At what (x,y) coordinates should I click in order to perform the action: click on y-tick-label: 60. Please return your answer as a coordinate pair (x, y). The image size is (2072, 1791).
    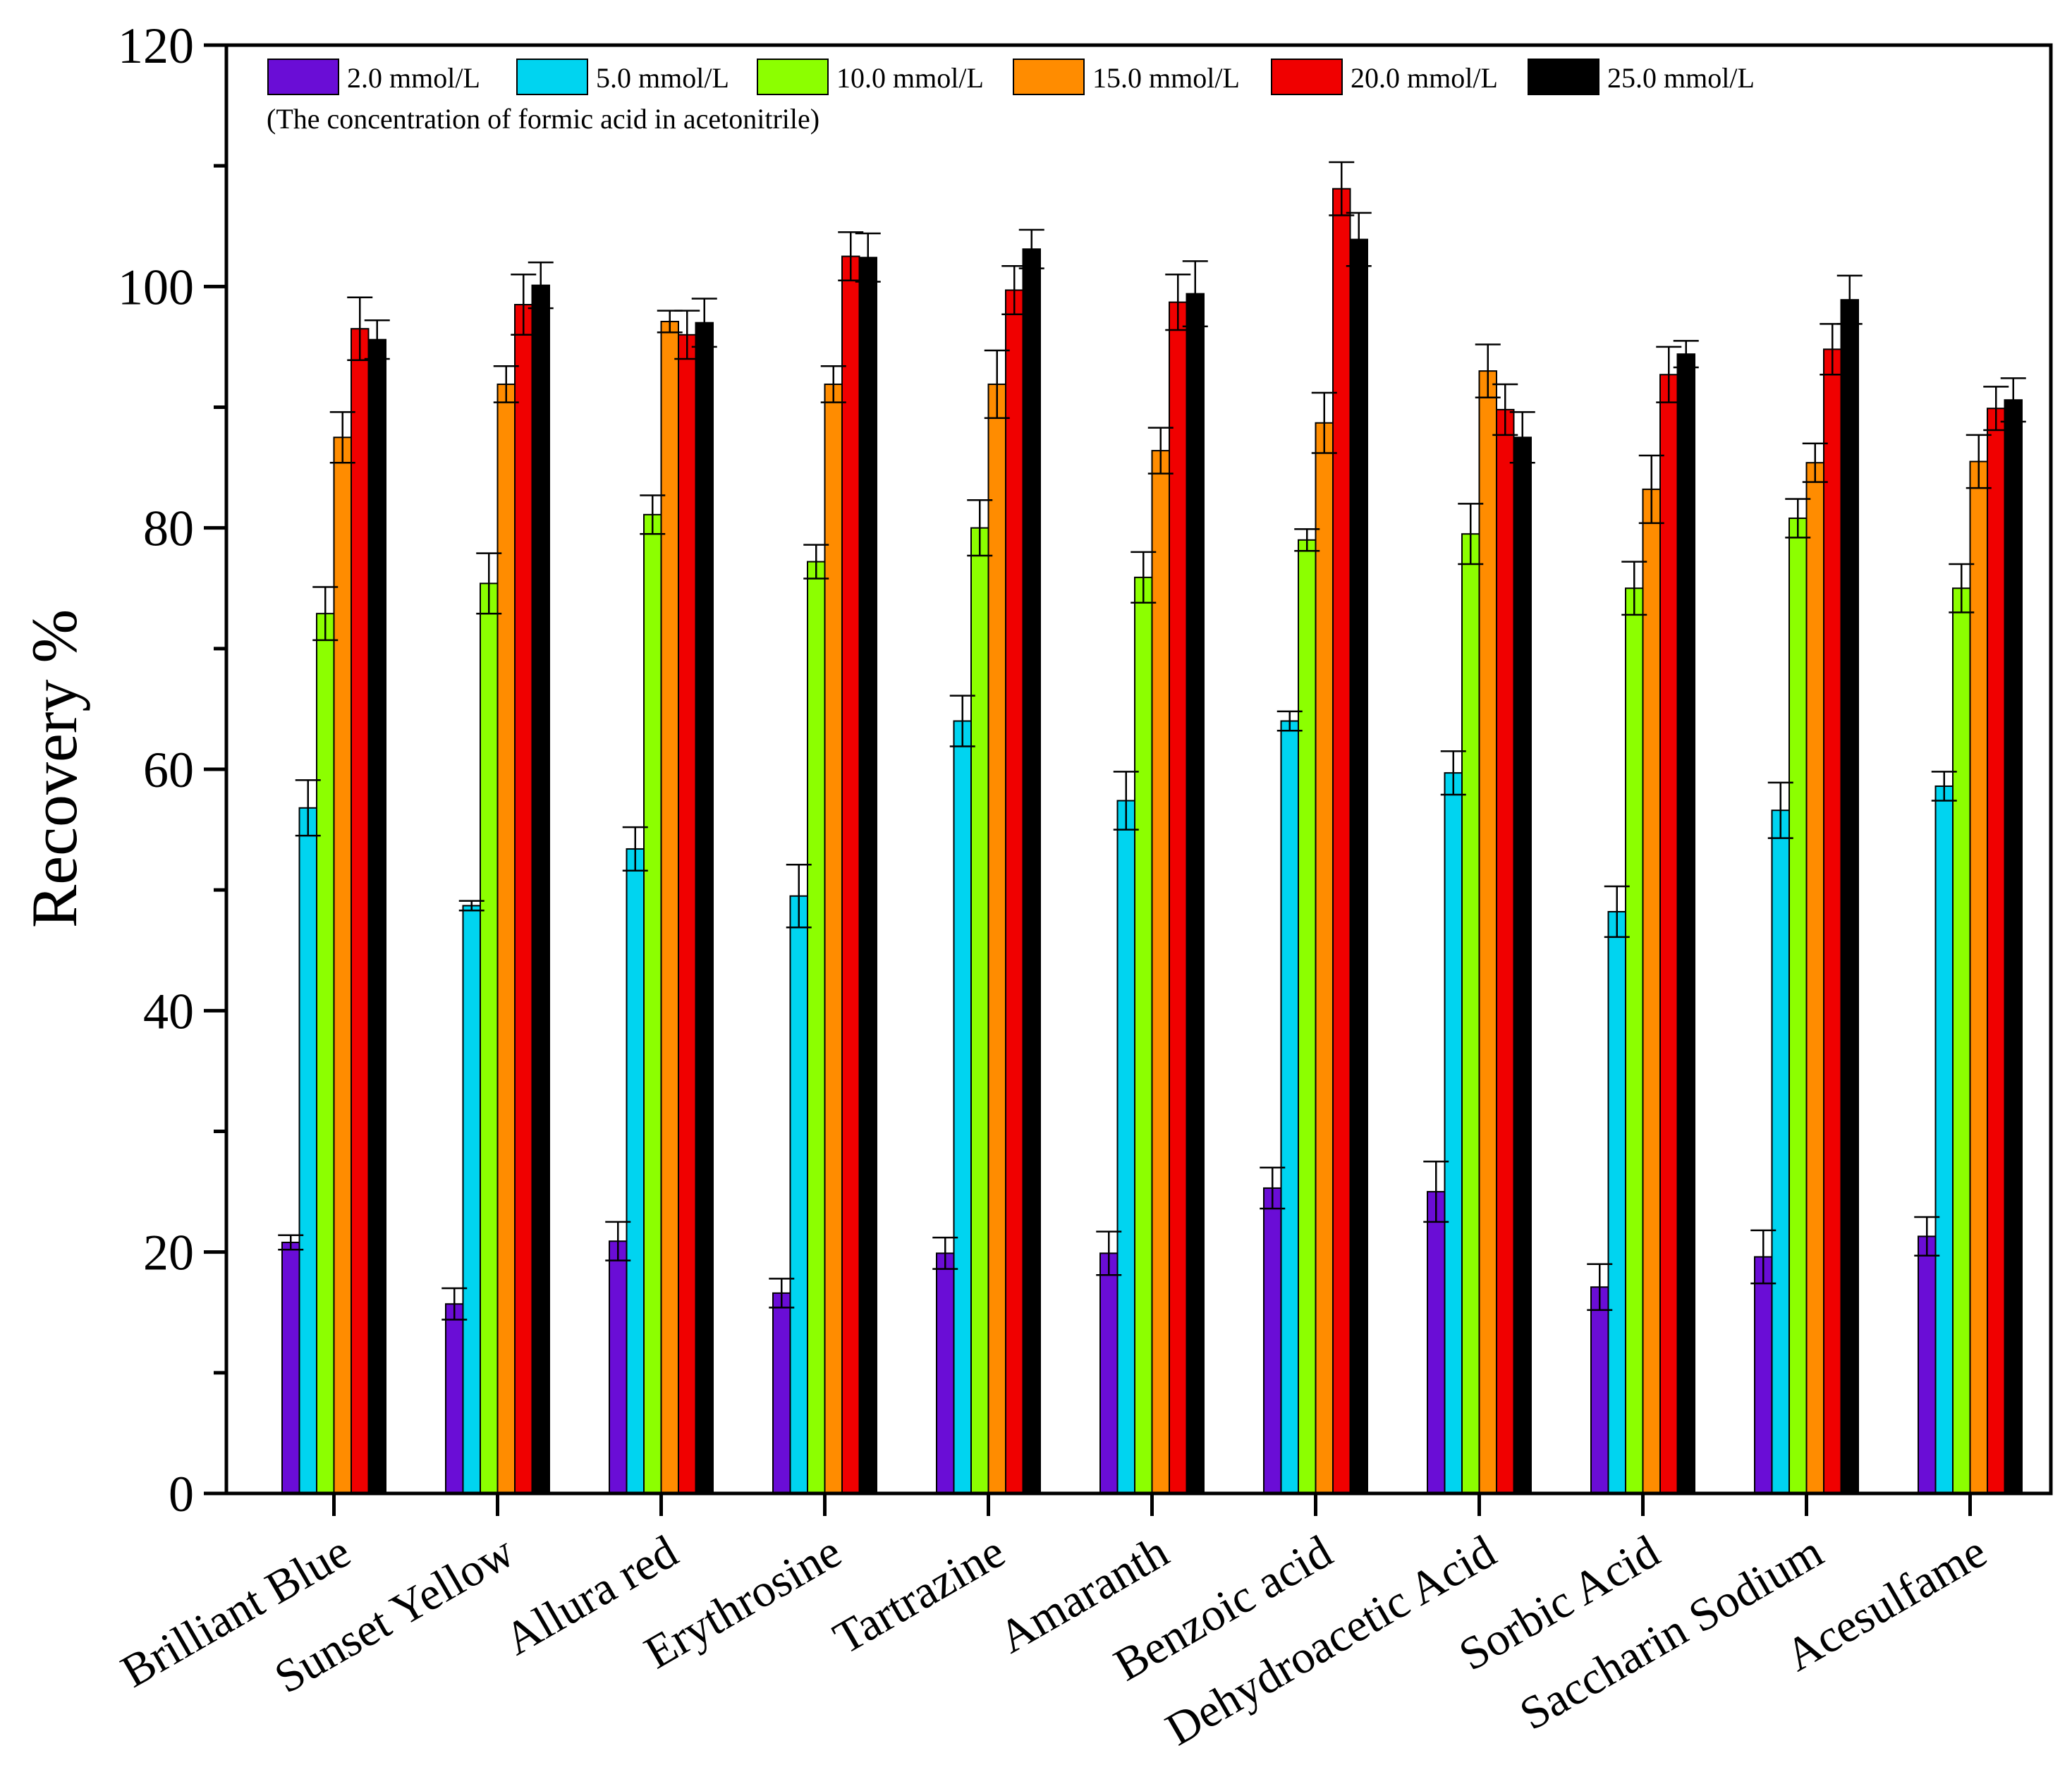
    Looking at the image, I should click on (169, 770).